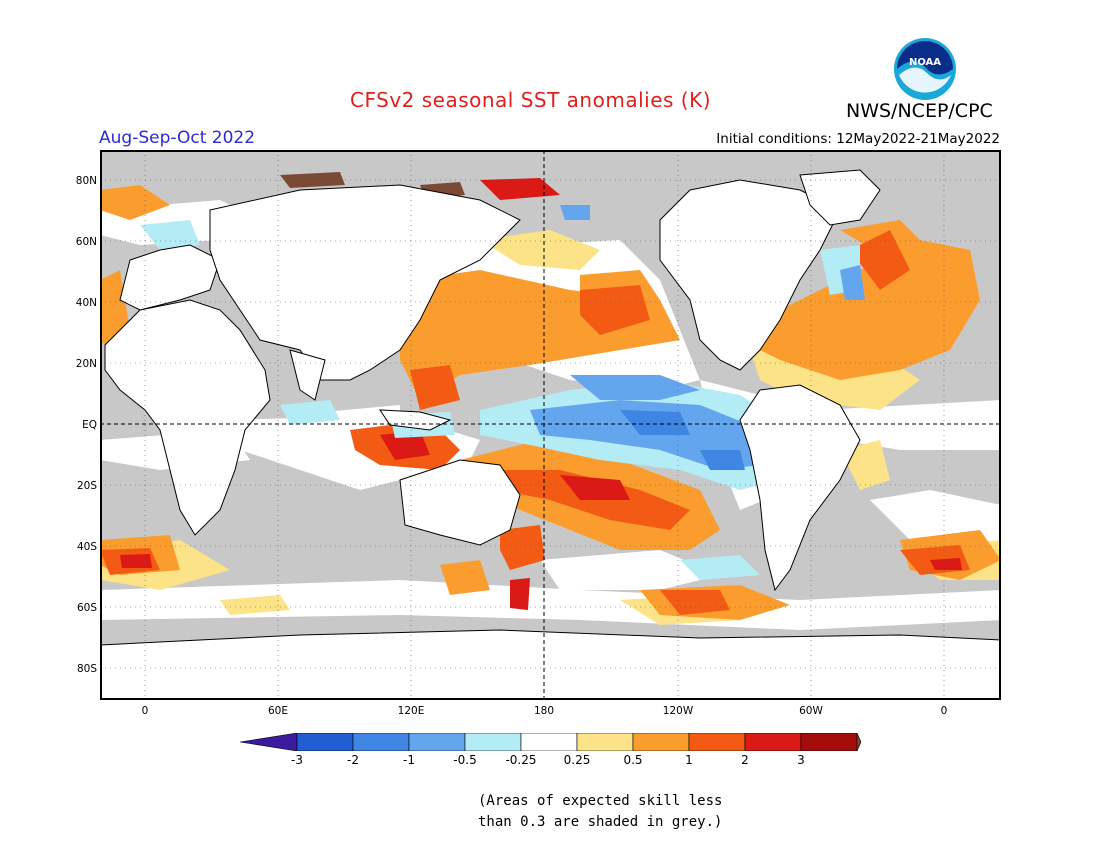 Image resolution: width=1100 pixels, height=850 pixels. Describe the element at coordinates (89, 425) in the screenshot. I see `lat-label-eq: EQ` at that location.